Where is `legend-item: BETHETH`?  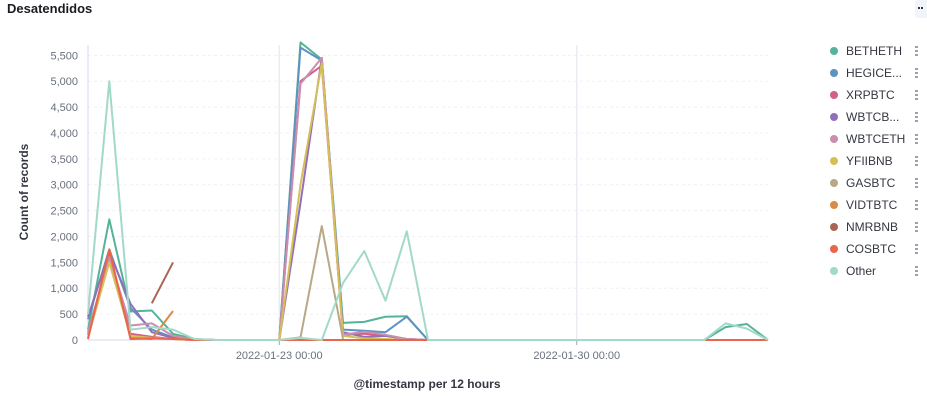
legend-item: BETHETH is located at coordinates (877, 51).